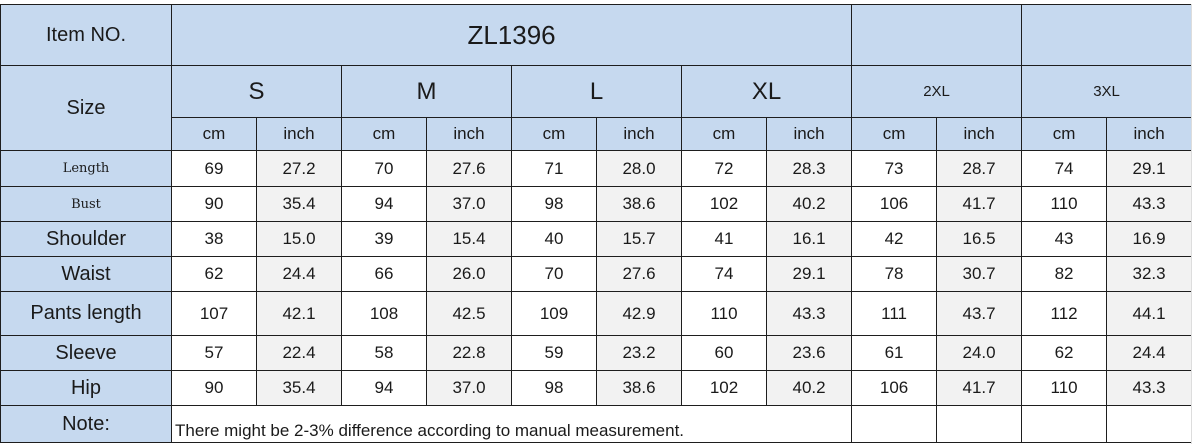 This screenshot has width=1196, height=447. Describe the element at coordinates (937, 91) in the screenshot. I see `size-header-2xl: 2XL` at that location.